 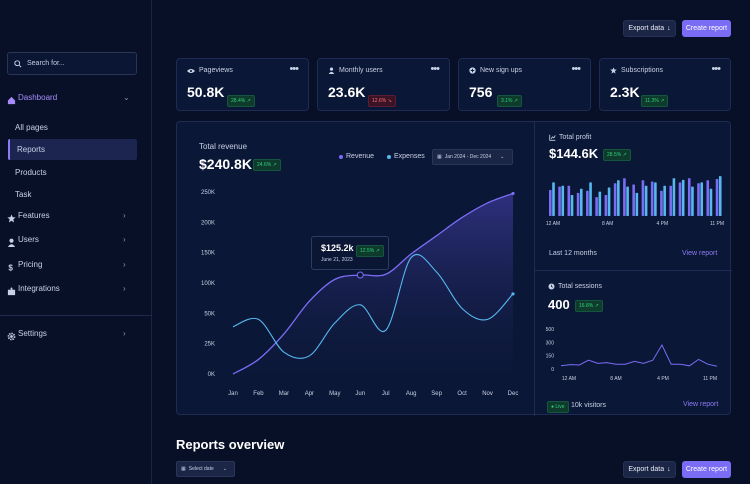 What do you see at coordinates (710, 379) in the screenshot?
I see `sessions-x-tick: 11 PM` at bounding box center [710, 379].